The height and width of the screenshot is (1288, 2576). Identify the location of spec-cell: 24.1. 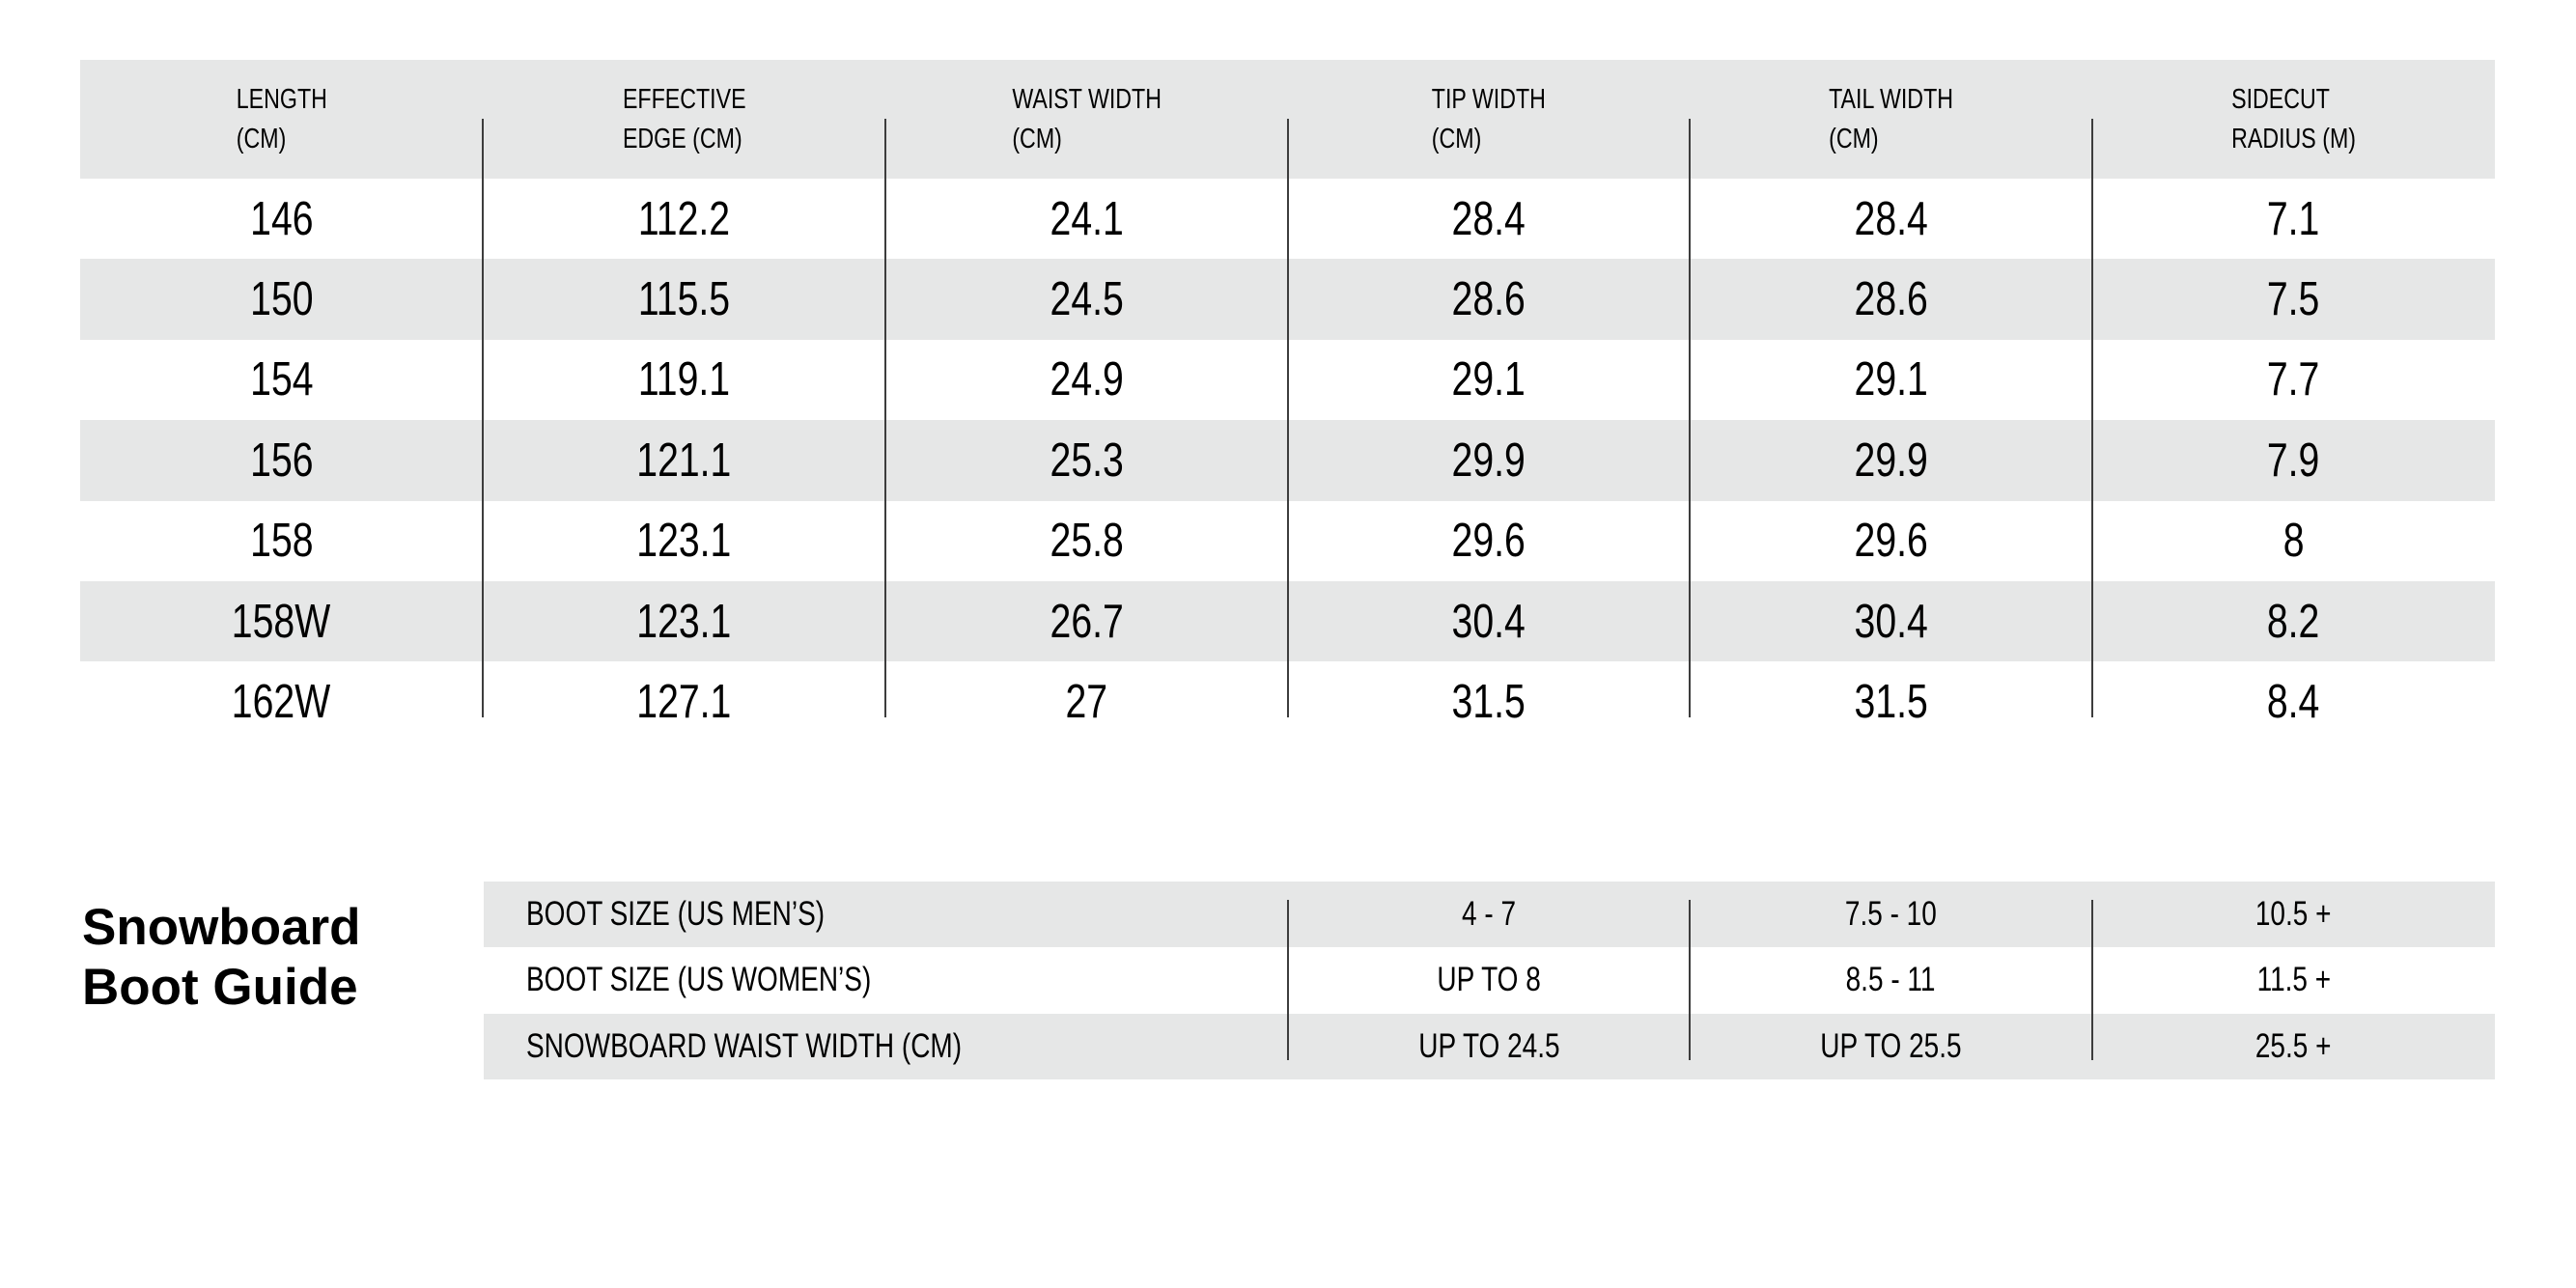
(1087, 219).